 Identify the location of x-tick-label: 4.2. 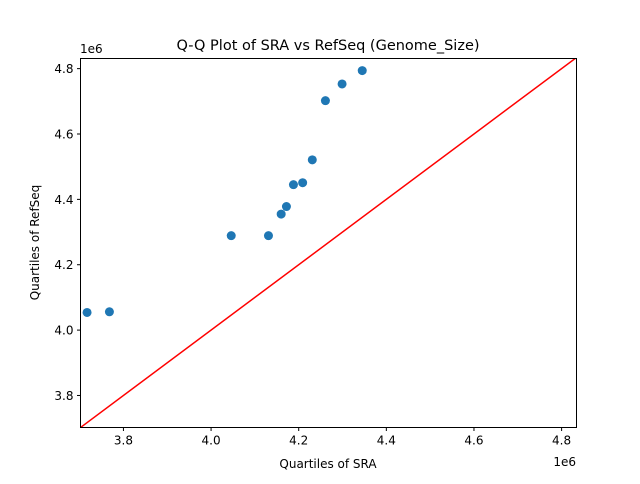
(298, 441).